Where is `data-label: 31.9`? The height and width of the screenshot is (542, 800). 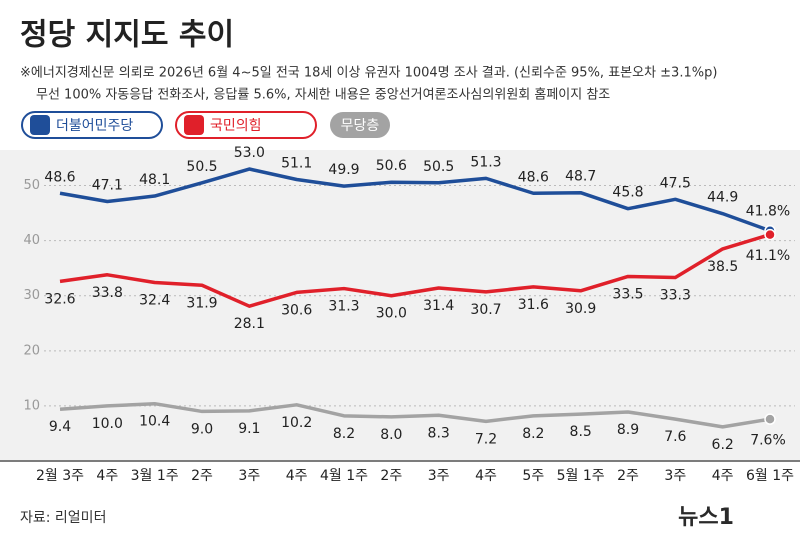 data-label: 31.9 is located at coordinates (201, 303).